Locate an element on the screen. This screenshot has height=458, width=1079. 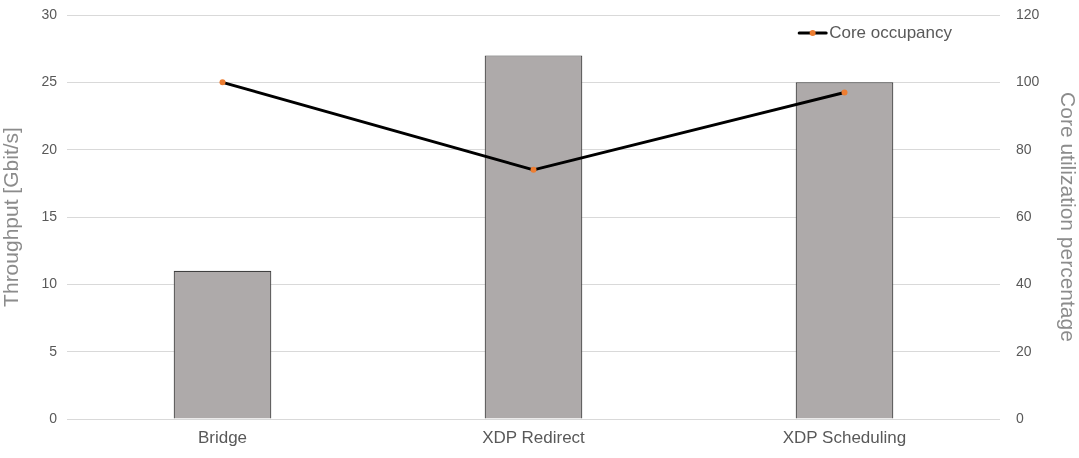
y-tick-label: 30 is located at coordinates (49, 13).